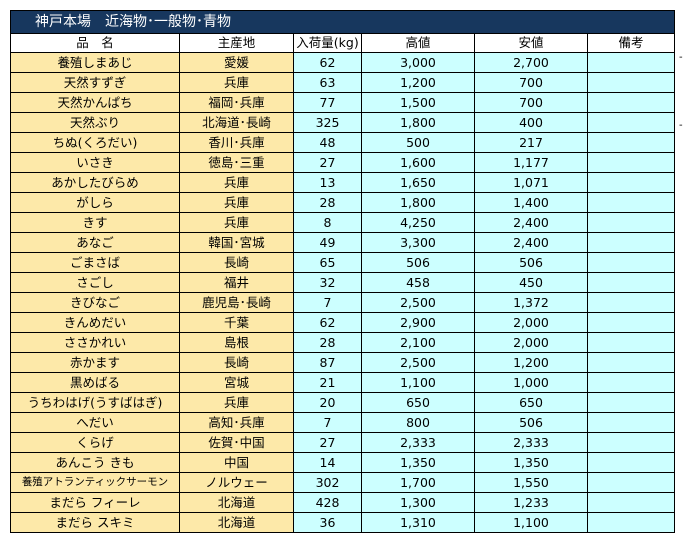 The width and height of the screenshot is (683, 546). What do you see at coordinates (327, 43) in the screenshot?
I see `header-quantity: 入荷量(kg)` at bounding box center [327, 43].